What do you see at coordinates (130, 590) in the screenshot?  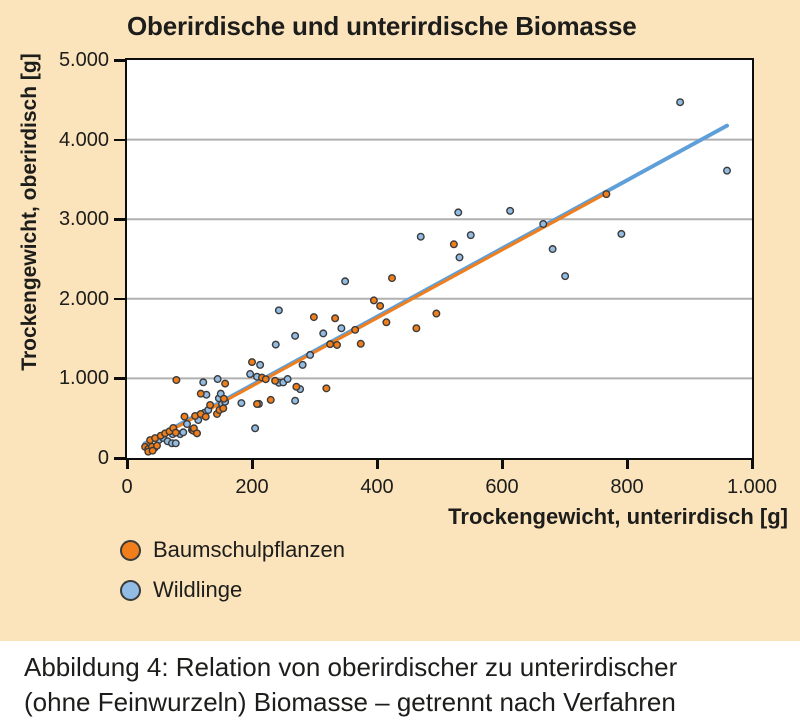 I see `wildlinge-marker-icon` at bounding box center [130, 590].